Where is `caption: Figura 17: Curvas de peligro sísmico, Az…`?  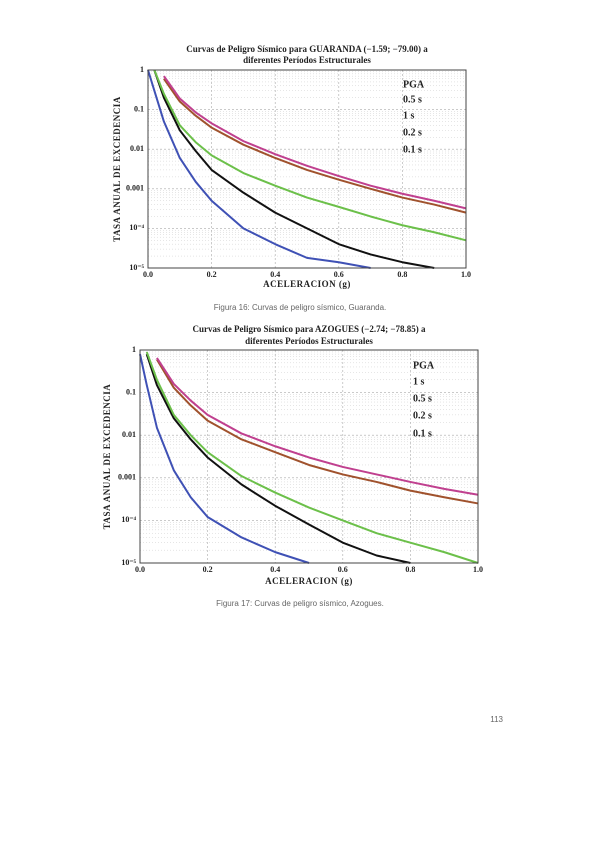 caption: Figura 17: Curvas de peligro sísmico, Az… is located at coordinates (300, 603).